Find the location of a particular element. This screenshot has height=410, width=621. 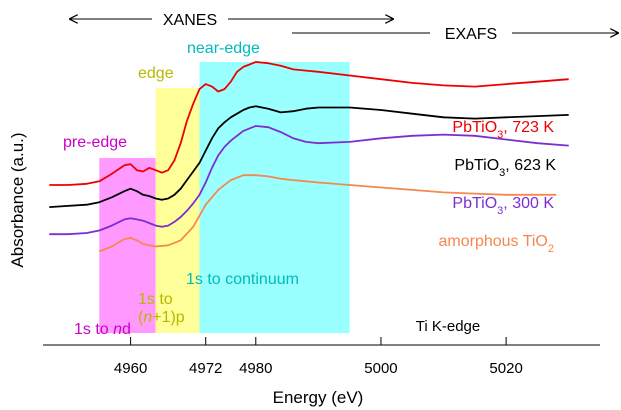

y-axis-title: Absorbance (a.u.) is located at coordinates (17, 199).